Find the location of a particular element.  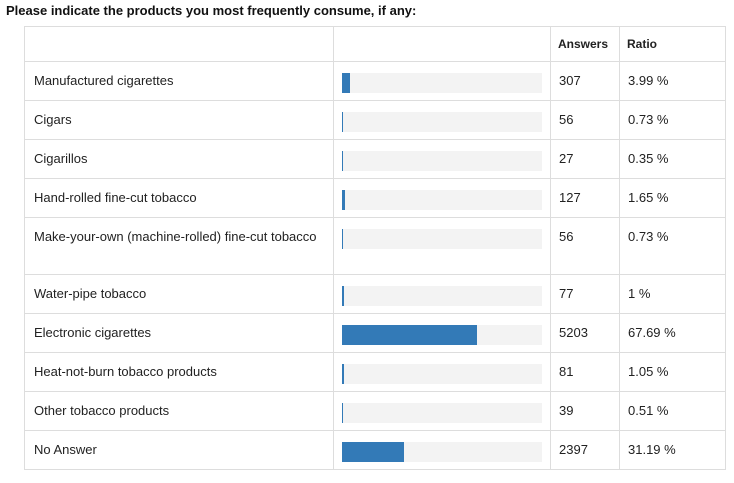

row-label: Hand-rolled fine-cut tobacco is located at coordinates (179, 198).